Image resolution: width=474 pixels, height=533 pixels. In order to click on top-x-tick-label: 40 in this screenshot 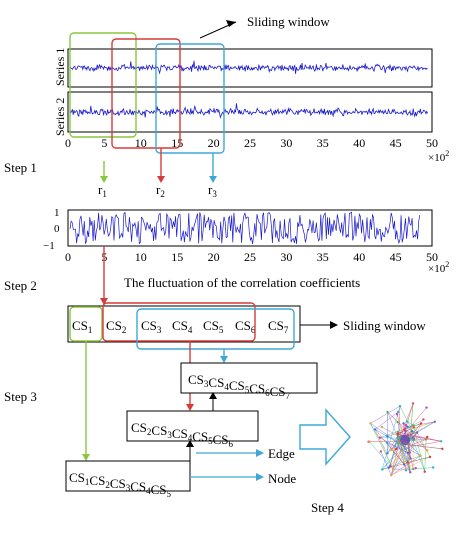, I will do `click(359, 143)`.